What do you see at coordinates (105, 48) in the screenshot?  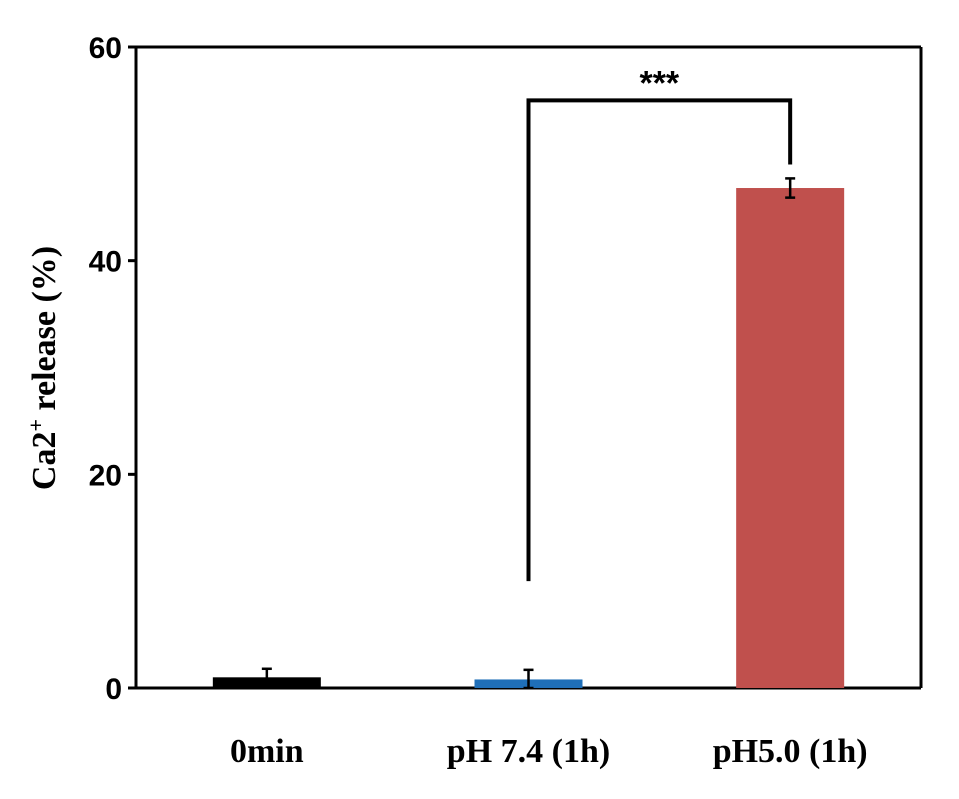 I see `y-tick-label: 60` at bounding box center [105, 48].